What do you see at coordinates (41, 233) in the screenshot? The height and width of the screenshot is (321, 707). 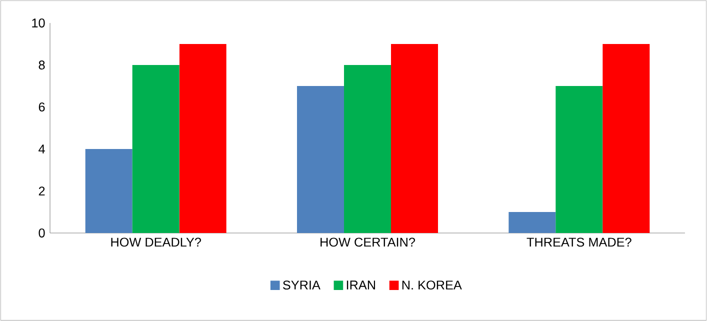 I see `y-tick-label: 0` at bounding box center [41, 233].